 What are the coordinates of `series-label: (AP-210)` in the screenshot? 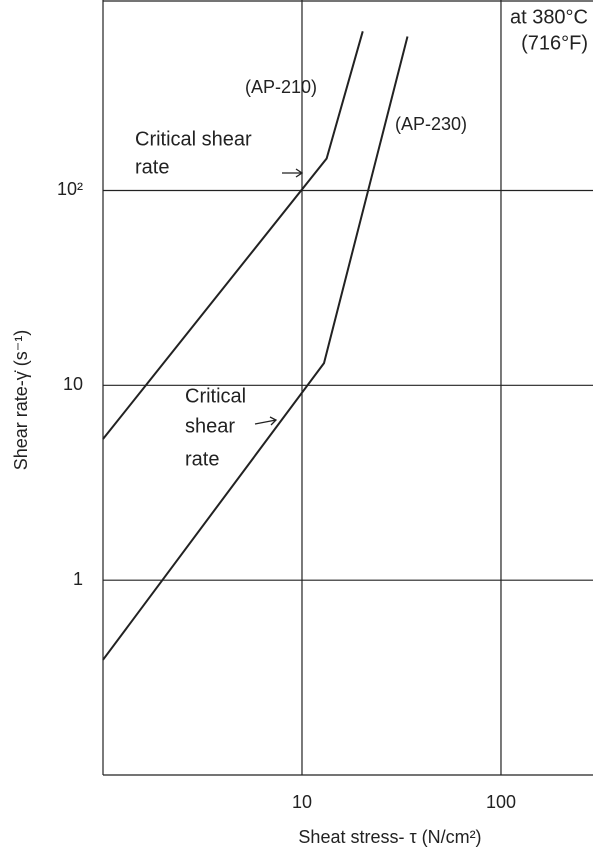 It's located at (281, 87).